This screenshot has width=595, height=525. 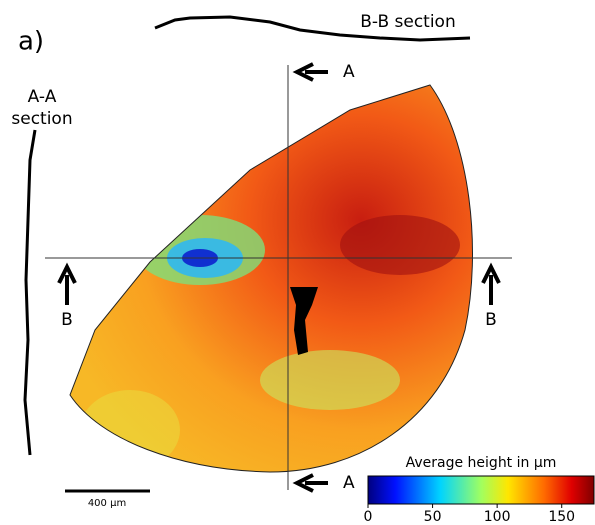 What do you see at coordinates (433, 517) in the screenshot?
I see `colorbar-tick-label: 50` at bounding box center [433, 517].